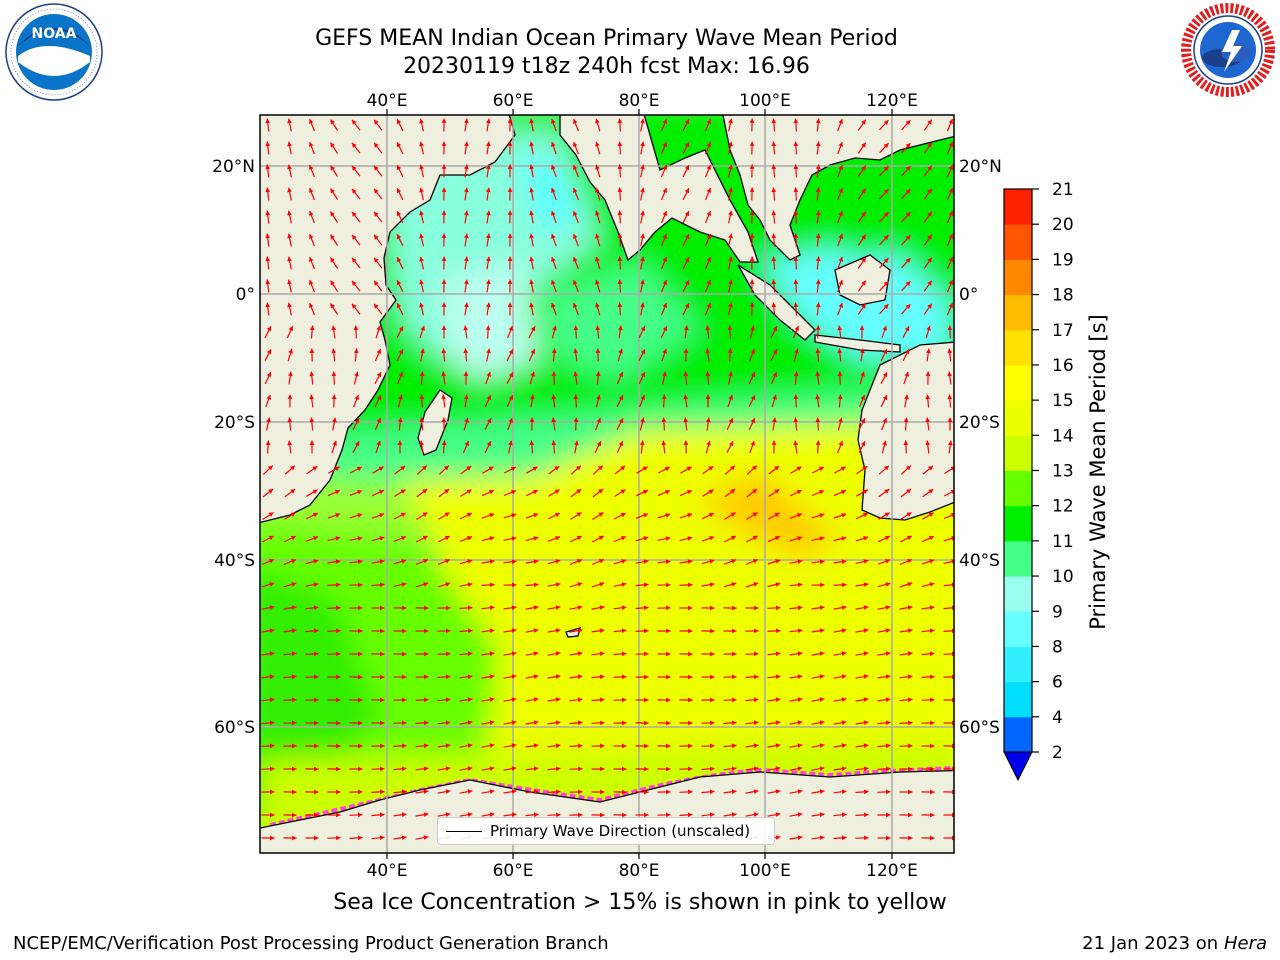 The image size is (1280, 960). Describe the element at coordinates (1063, 331) in the screenshot. I see `colorbar-tick-label: 17` at that location.